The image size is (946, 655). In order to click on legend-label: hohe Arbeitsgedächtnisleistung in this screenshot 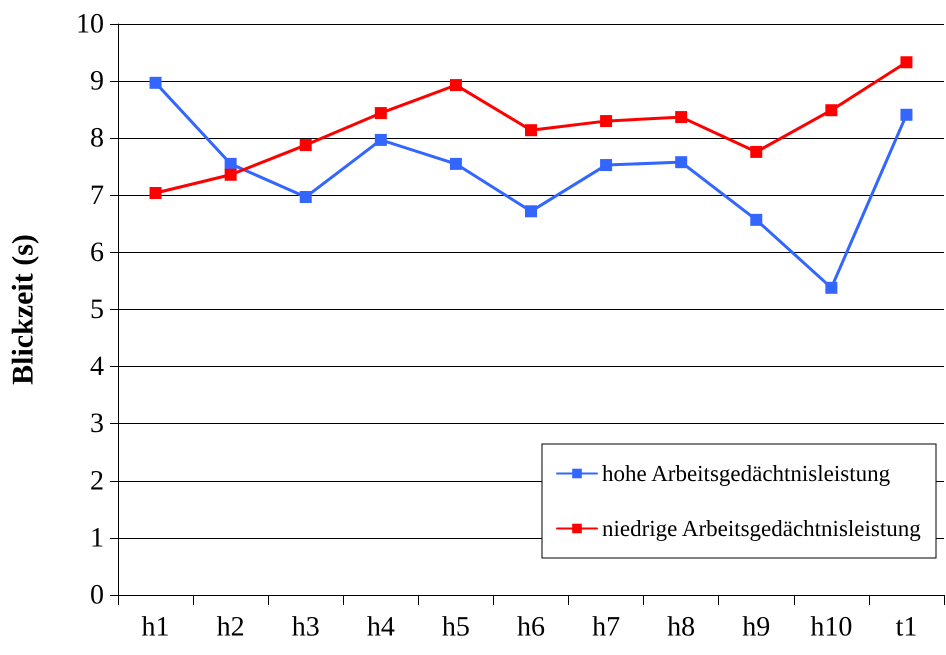, I will do `click(746, 473)`.